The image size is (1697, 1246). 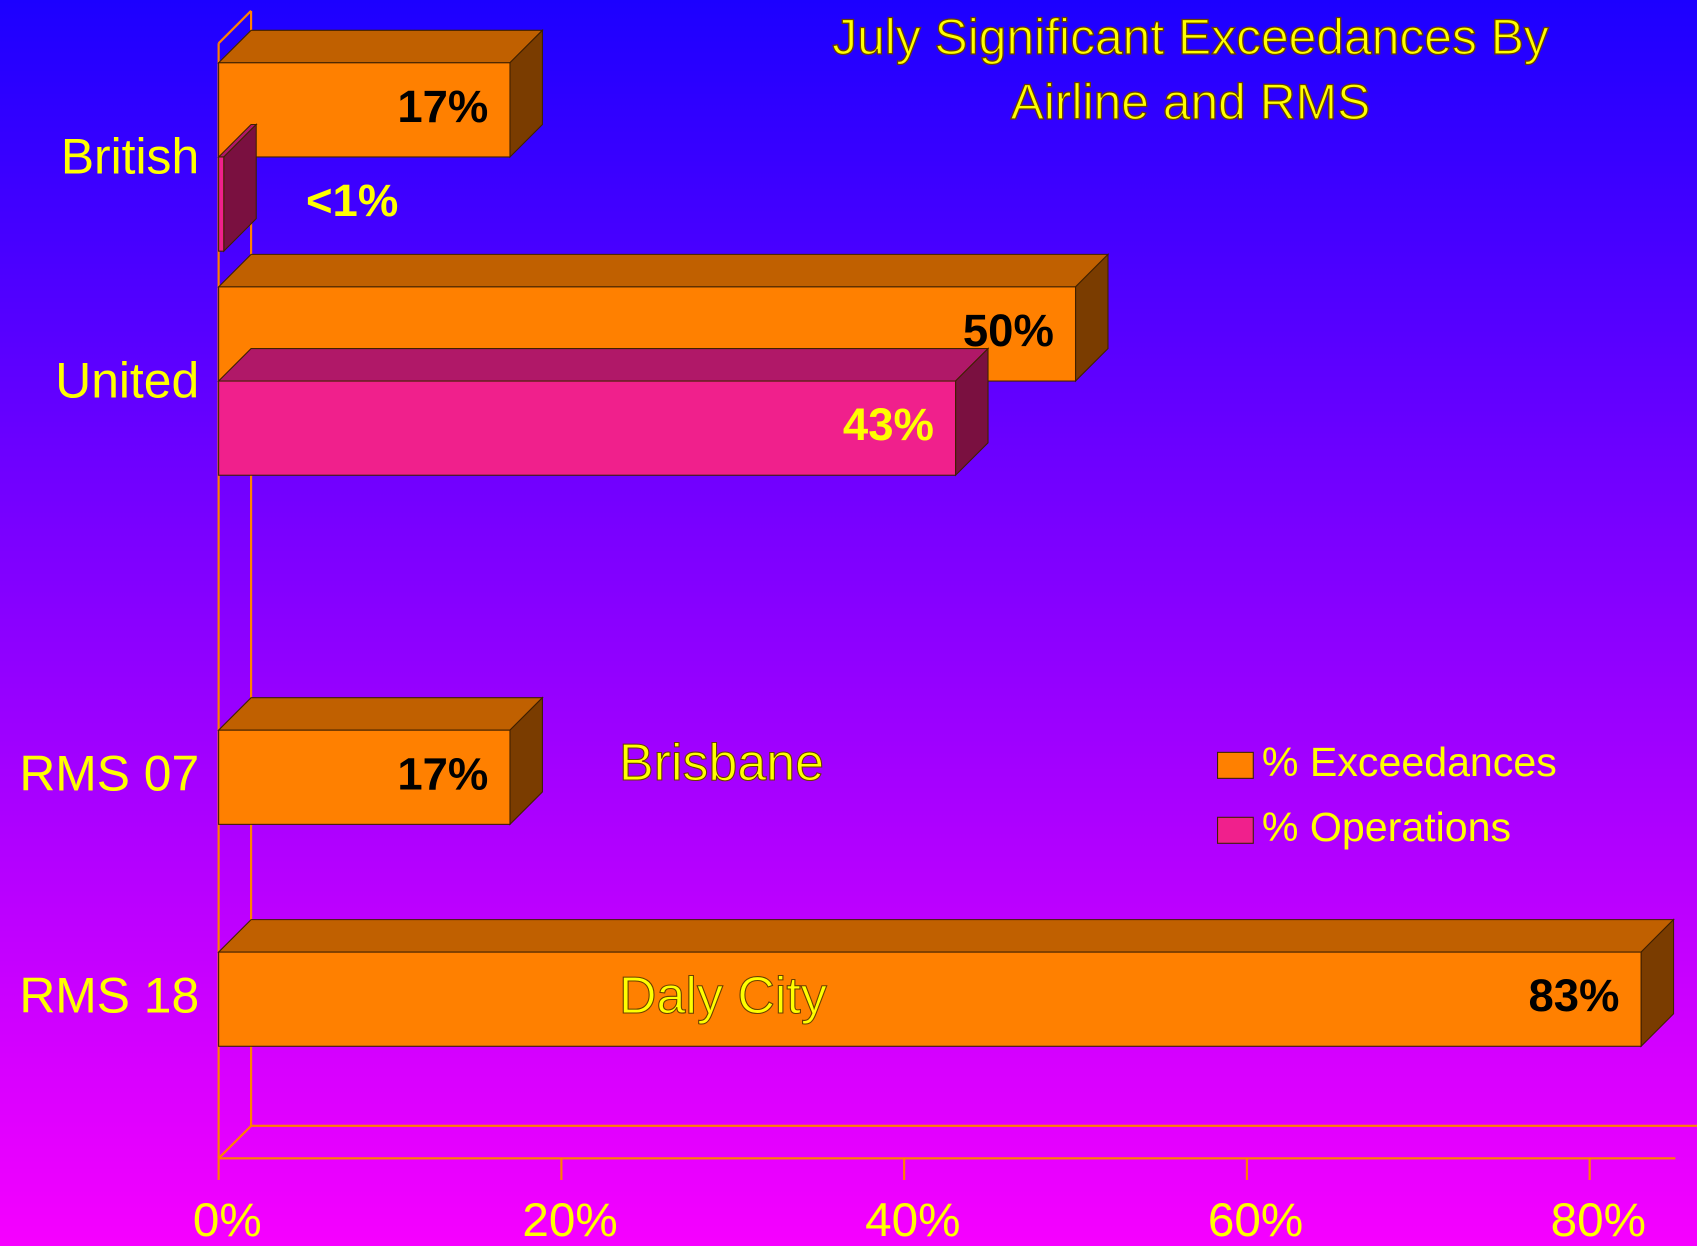 What do you see at coordinates (888, 424) in the screenshot?
I see `data-label: 43%` at bounding box center [888, 424].